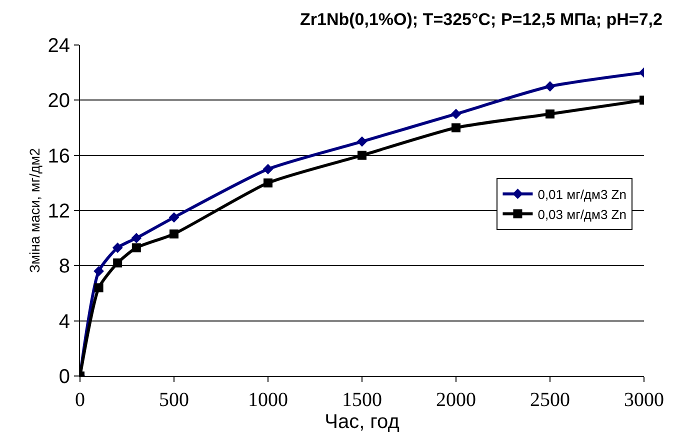 The height and width of the screenshot is (439, 676). I want to click on y-tick-label: 24, so click(59, 46).